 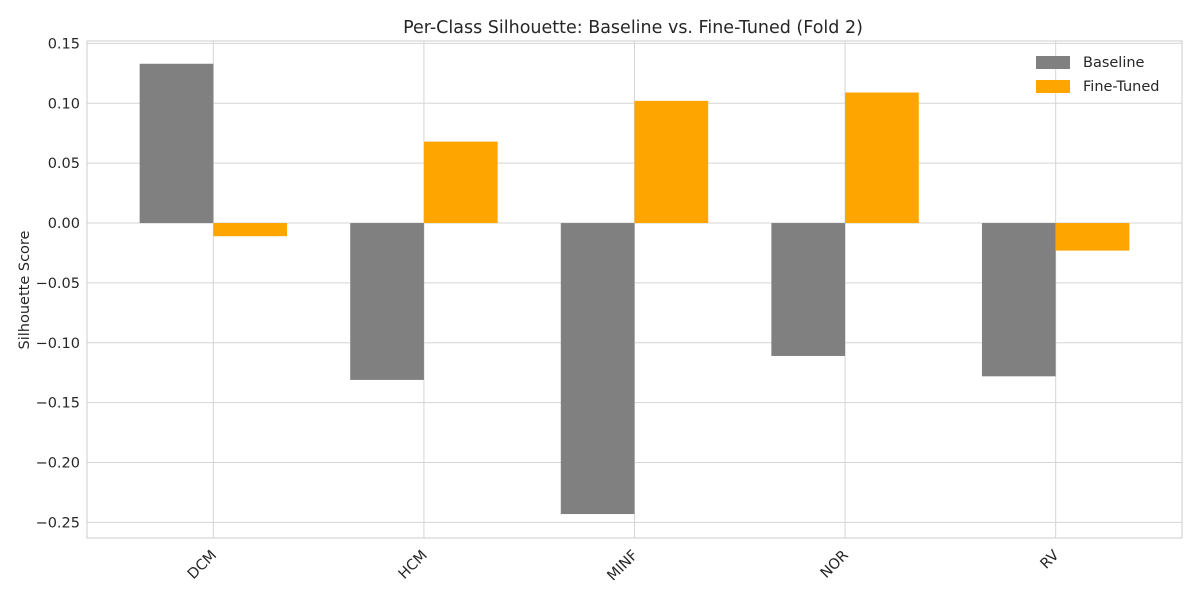 What do you see at coordinates (58, 523) in the screenshot?
I see `y-tick-label: −0.25` at bounding box center [58, 523].